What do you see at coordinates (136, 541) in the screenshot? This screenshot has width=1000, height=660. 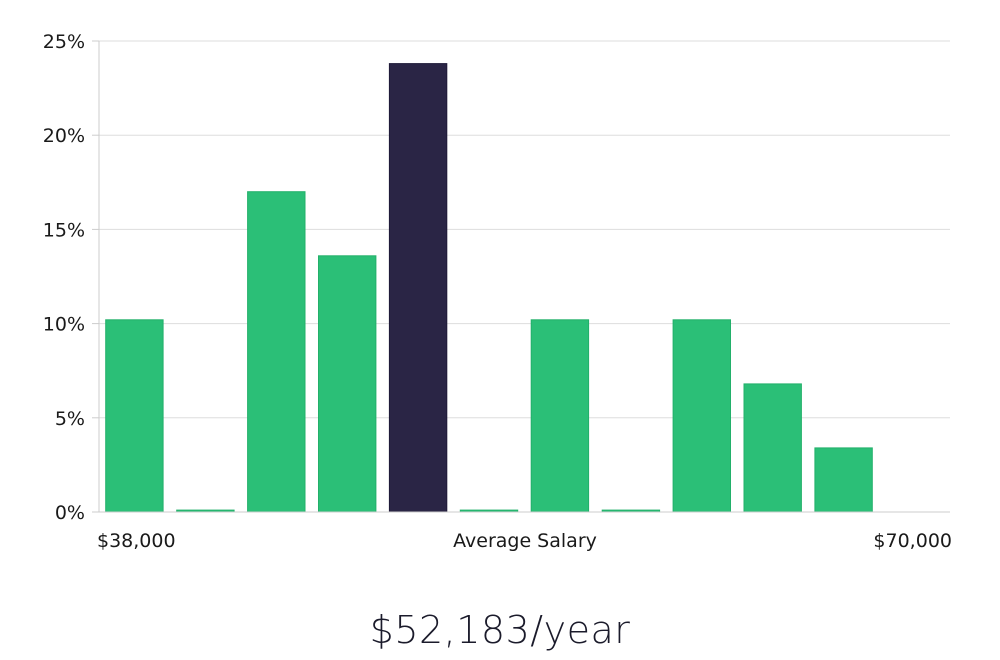 I see `x-start-label: $38,000` at bounding box center [136, 541].